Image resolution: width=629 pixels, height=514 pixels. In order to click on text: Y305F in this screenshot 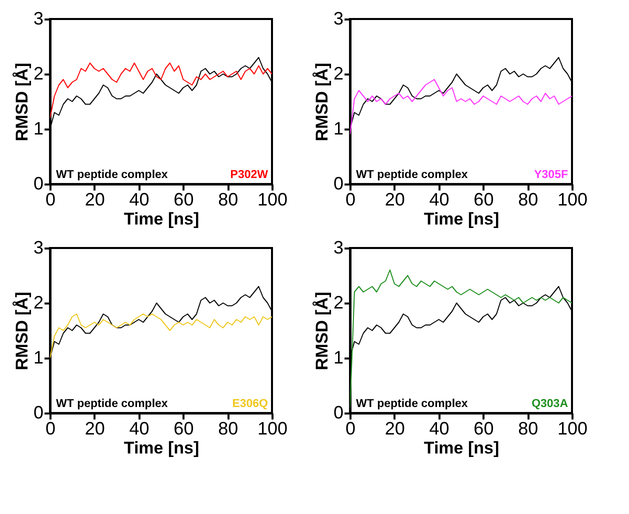, I will do `click(551, 175)`.